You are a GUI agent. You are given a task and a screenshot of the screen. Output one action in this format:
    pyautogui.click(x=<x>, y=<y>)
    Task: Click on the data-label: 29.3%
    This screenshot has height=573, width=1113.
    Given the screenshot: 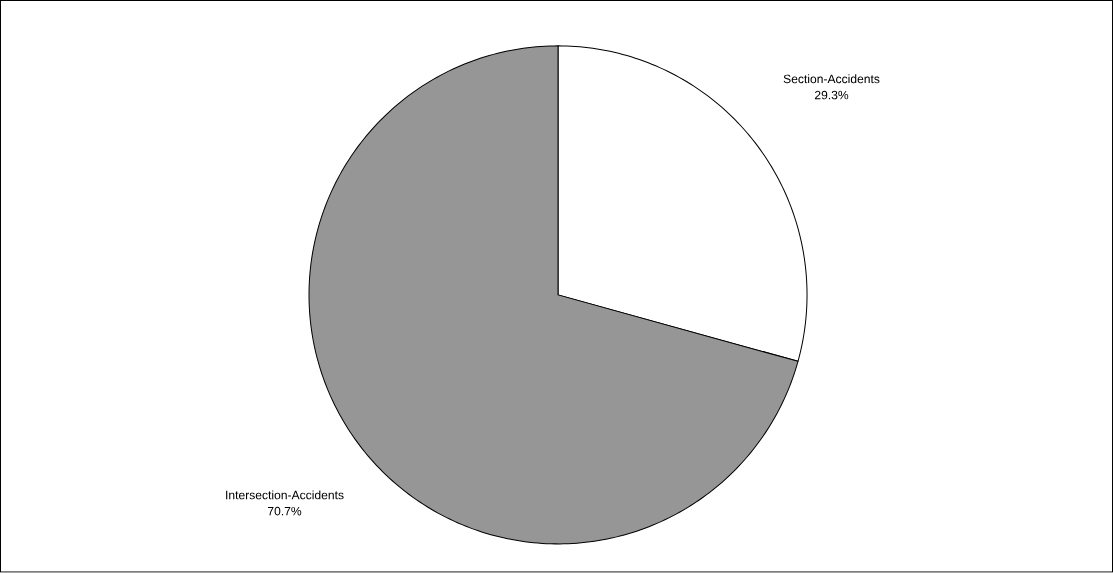 What is the action you would take?
    pyautogui.click(x=831, y=95)
    